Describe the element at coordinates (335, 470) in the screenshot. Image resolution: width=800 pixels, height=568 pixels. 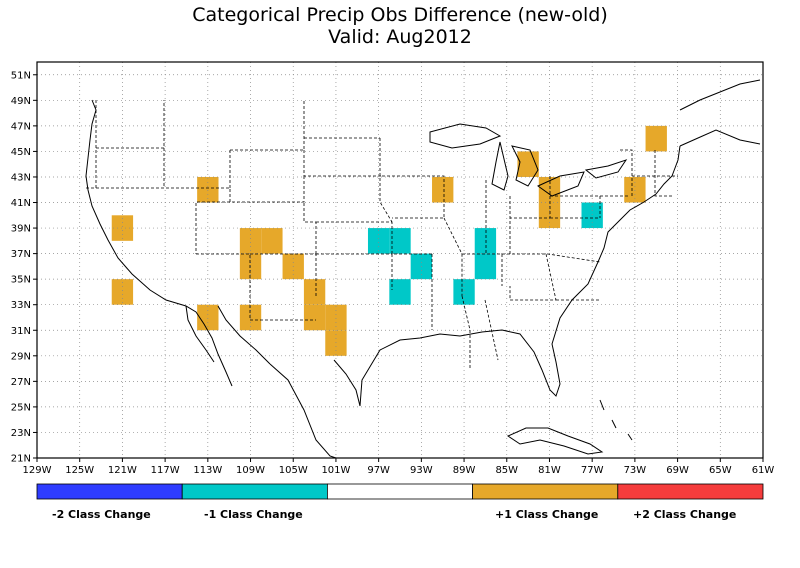
I see `longitude-tick-label: 101W` at that location.